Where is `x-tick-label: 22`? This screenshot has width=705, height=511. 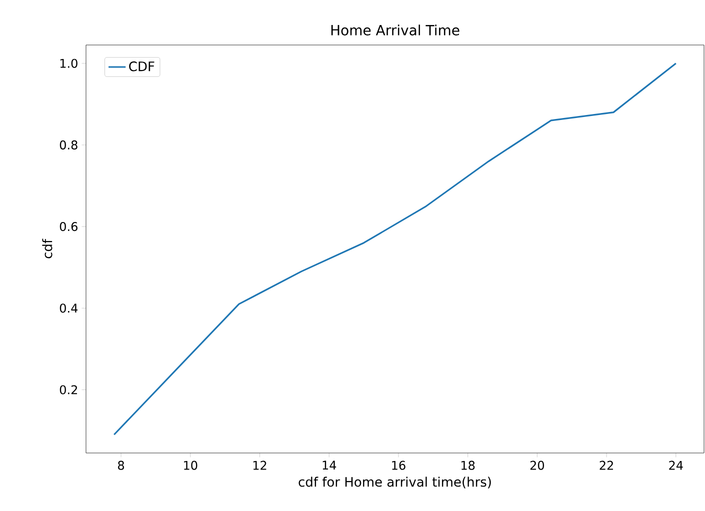 x-tick-label: 22 is located at coordinates (606, 465).